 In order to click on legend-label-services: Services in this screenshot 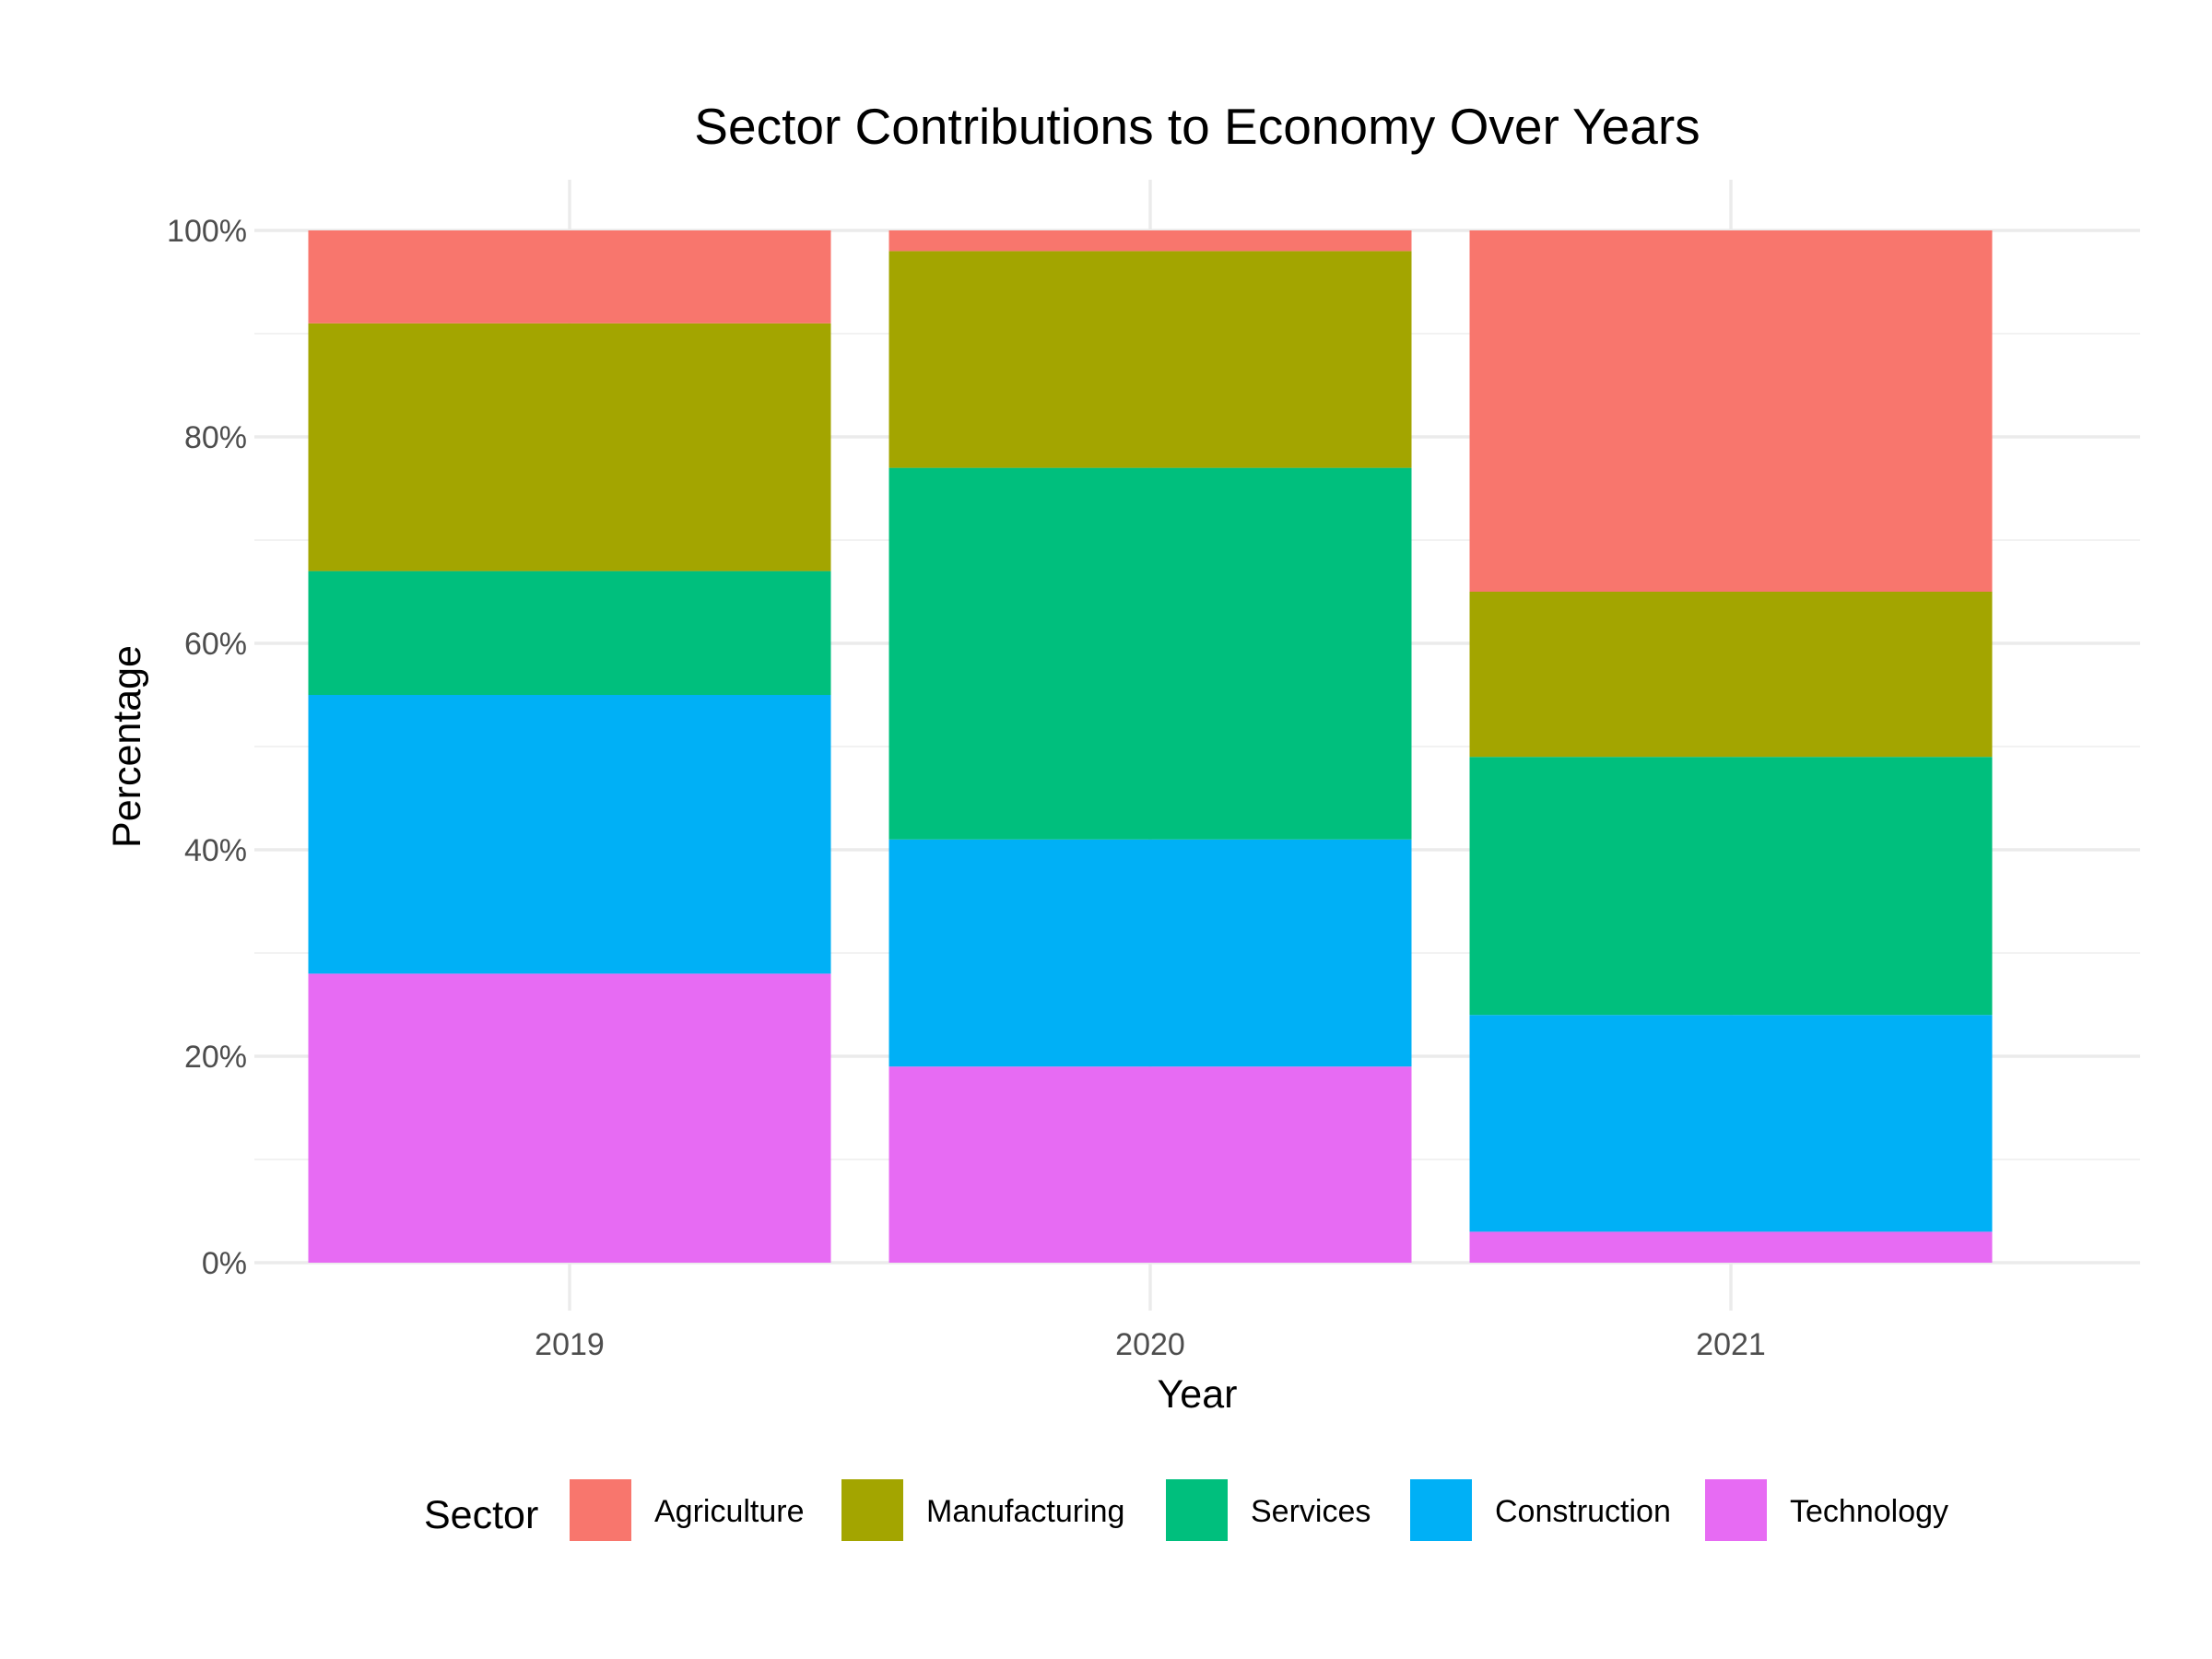, I will do `click(1311, 1511)`.